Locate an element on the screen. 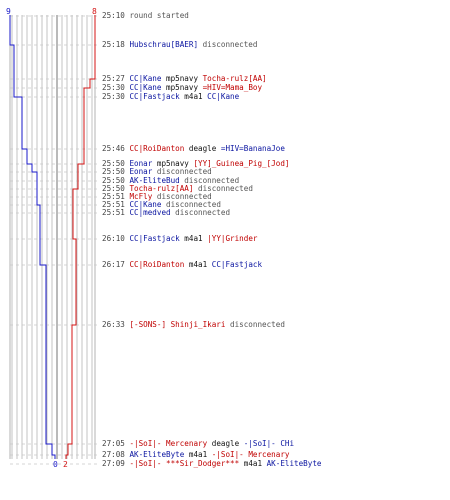 Image resolution: width=450 pixels, height=500 pixels. log-timestamp: 27:08 is located at coordinates (116, 454).